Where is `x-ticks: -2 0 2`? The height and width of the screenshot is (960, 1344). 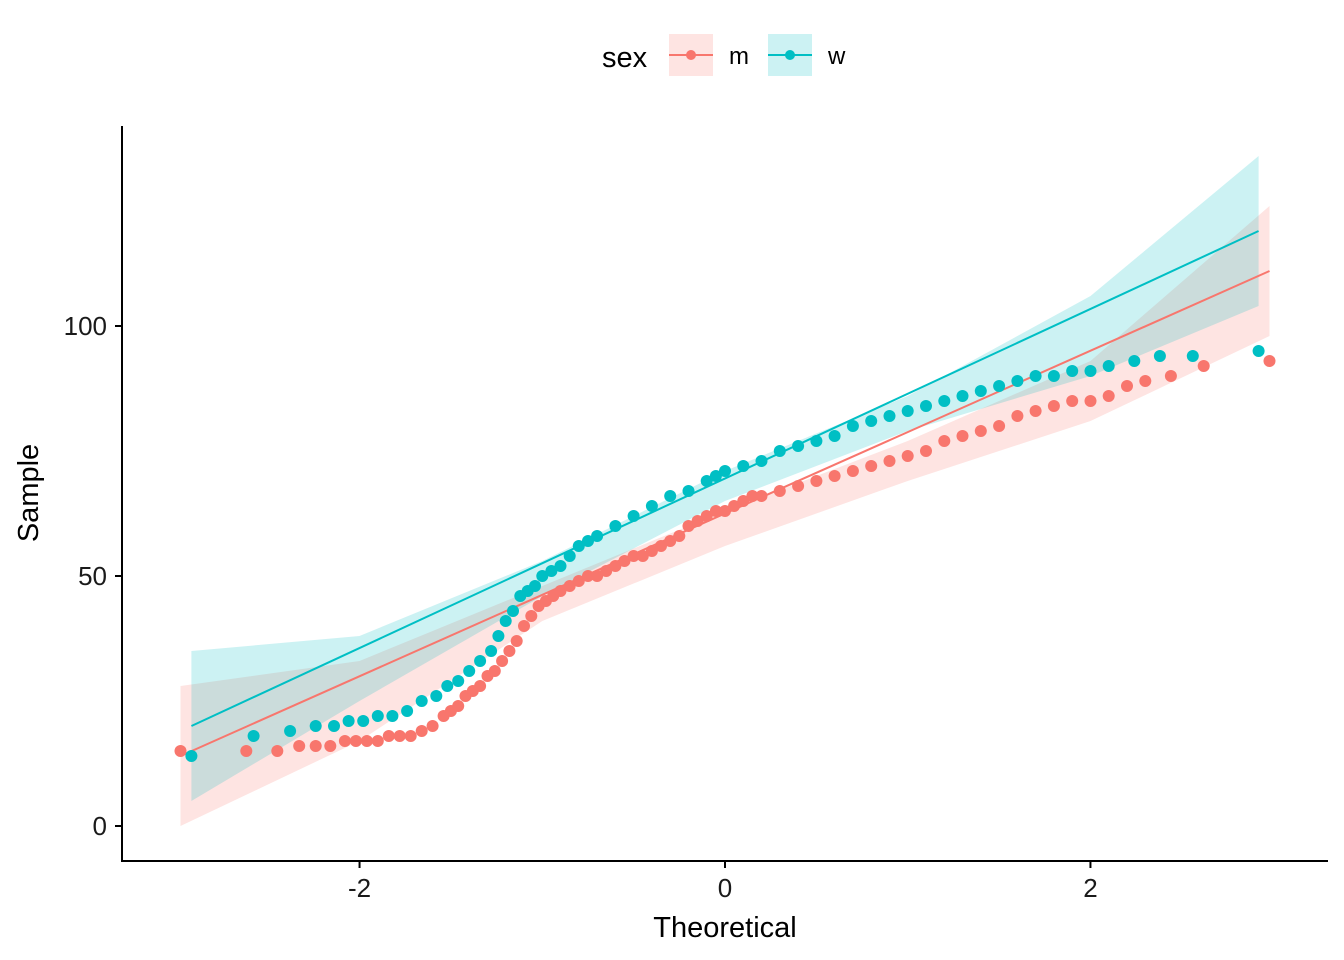 x-ticks: -2 0 2 is located at coordinates (723, 882).